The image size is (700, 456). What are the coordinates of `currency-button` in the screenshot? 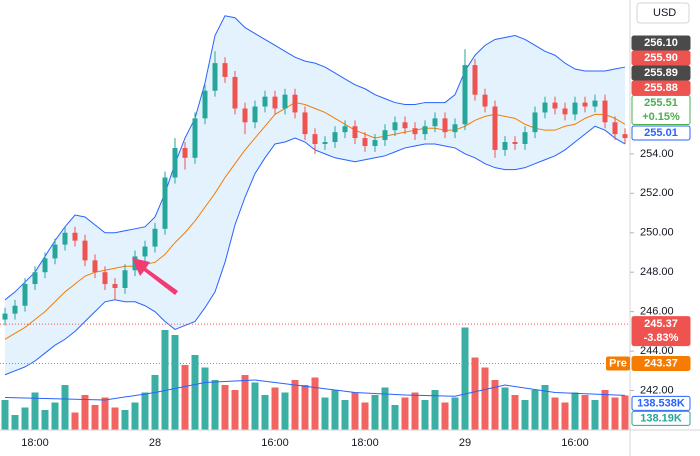 It's located at (663, 13).